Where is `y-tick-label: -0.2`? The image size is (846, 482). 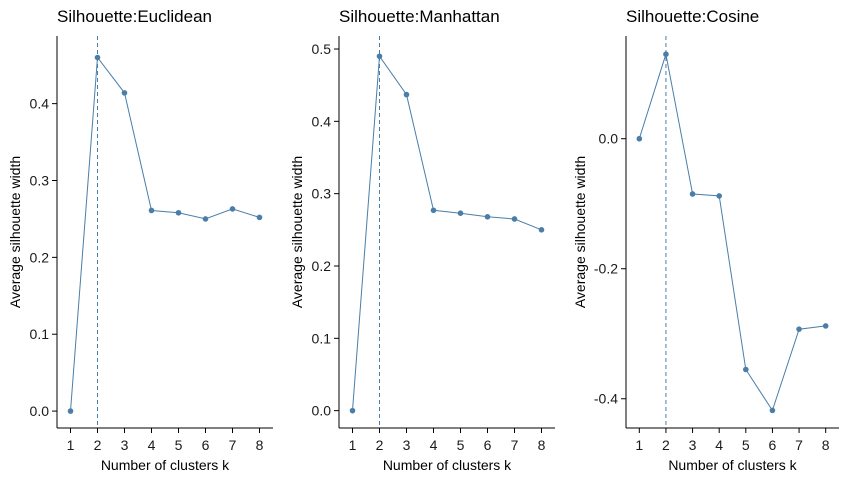
y-tick-label: -0.2 is located at coordinates (606, 269).